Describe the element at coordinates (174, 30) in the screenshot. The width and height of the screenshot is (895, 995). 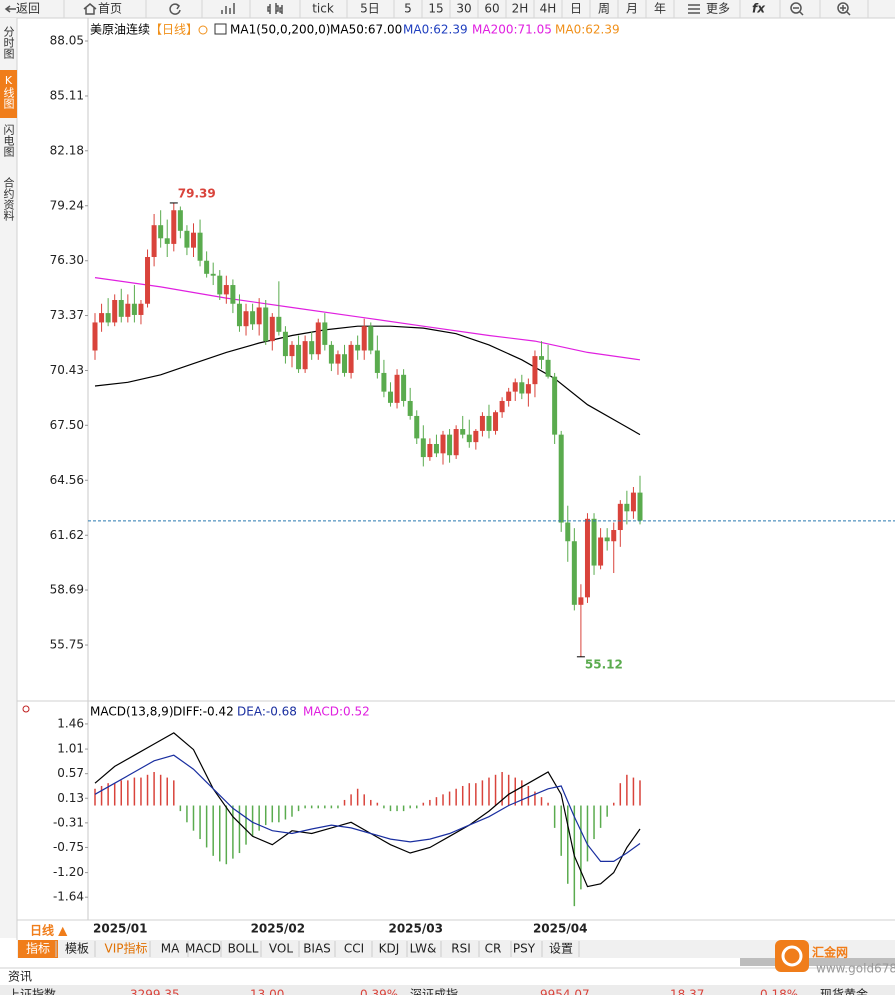
I see `period: 【日线】` at that location.